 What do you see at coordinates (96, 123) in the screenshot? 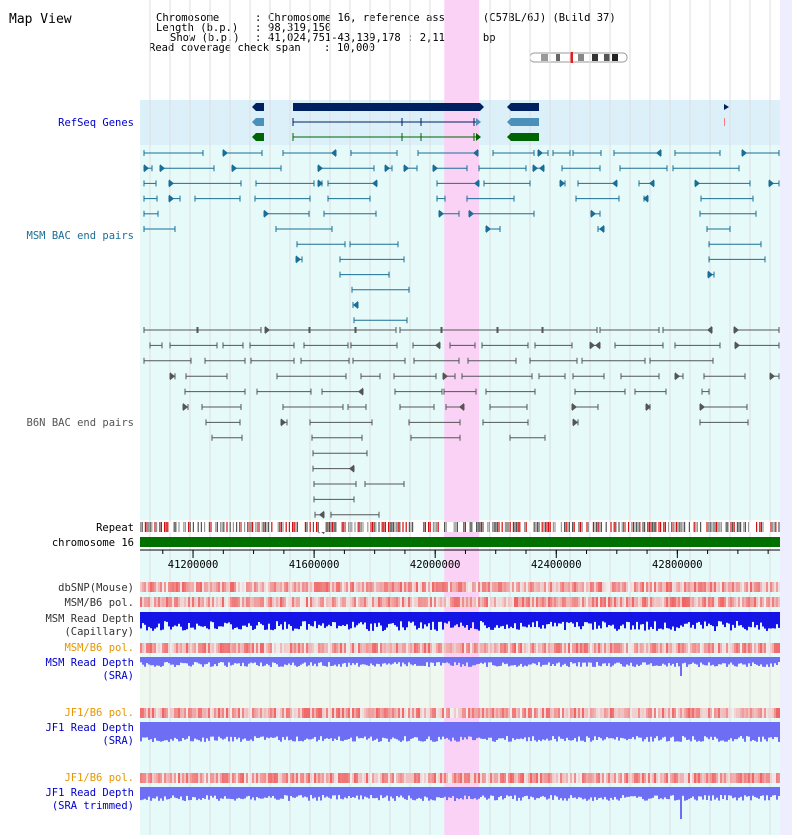
I see `refseq-label: RefSeq Genes` at bounding box center [96, 123].